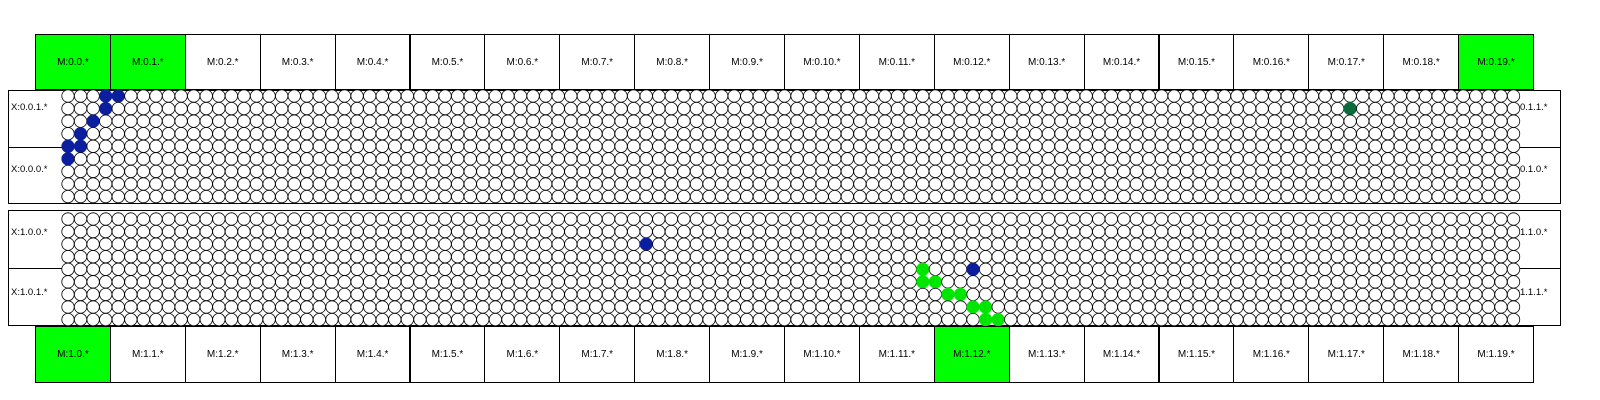 The height and width of the screenshot is (400, 1600). Describe the element at coordinates (1529, 232) in the screenshot. I see `bottom-right-label-0: X:1.1.0.*` at that location.